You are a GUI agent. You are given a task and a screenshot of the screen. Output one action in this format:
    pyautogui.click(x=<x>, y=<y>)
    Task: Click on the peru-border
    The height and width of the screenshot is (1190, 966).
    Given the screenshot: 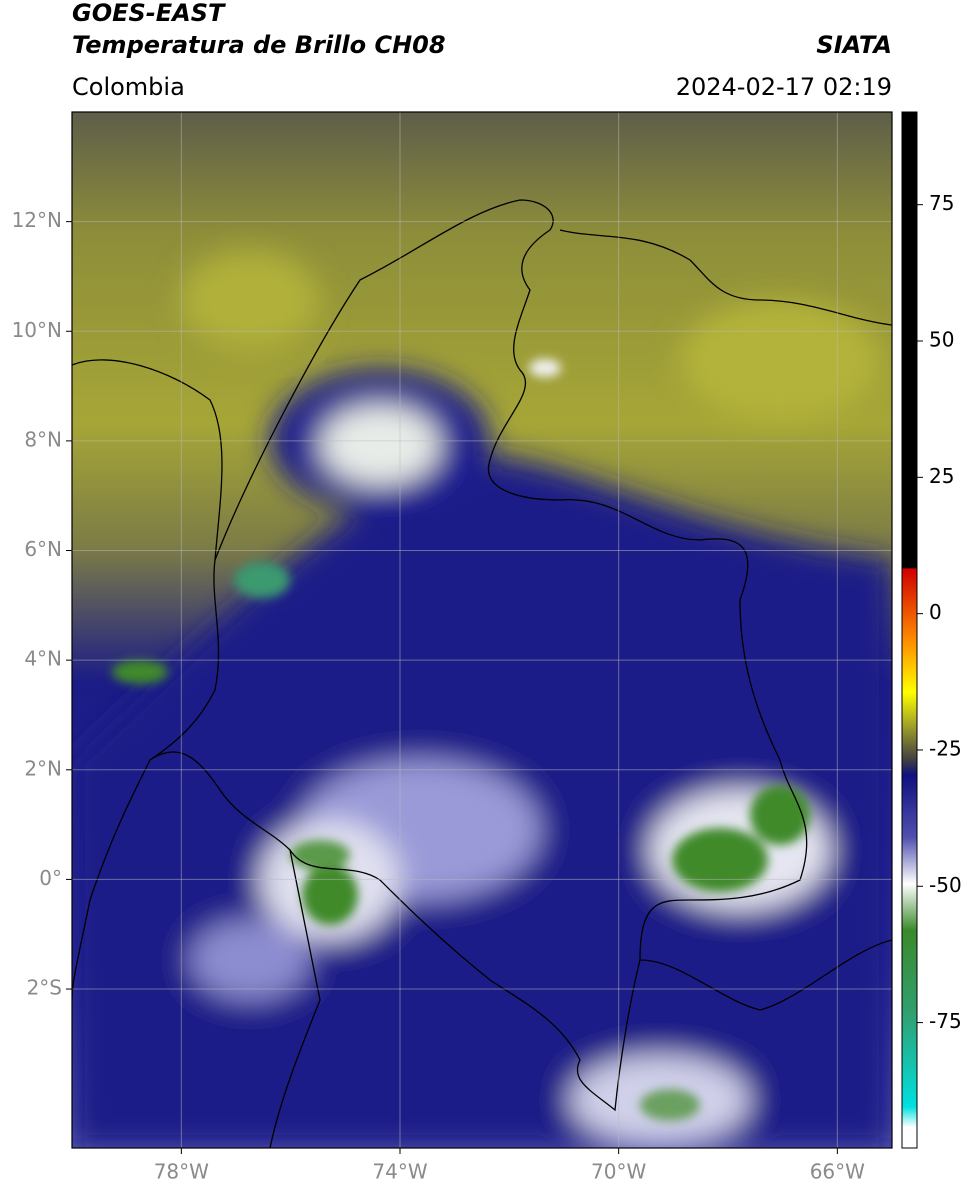 What is the action you would take?
    pyautogui.click(x=295, y=998)
    